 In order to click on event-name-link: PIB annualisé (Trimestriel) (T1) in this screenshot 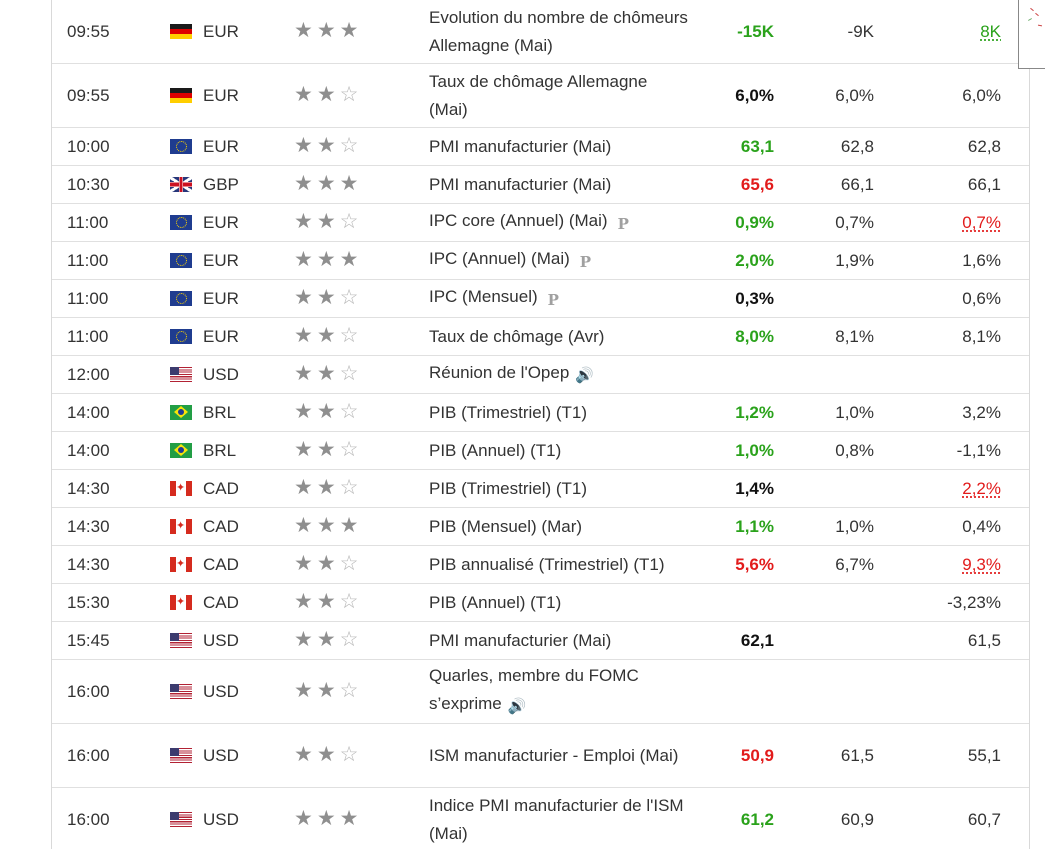, I will do `click(547, 564)`.